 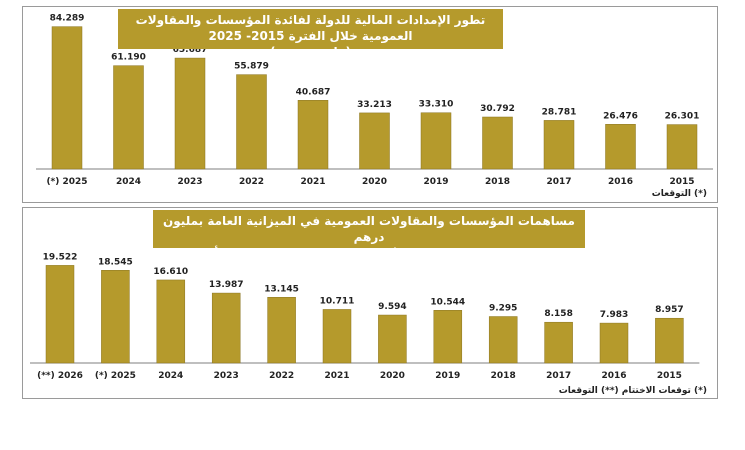 What do you see at coordinates (313, 92) in the screenshot?
I see `data-label-4: 40.687` at bounding box center [313, 92].